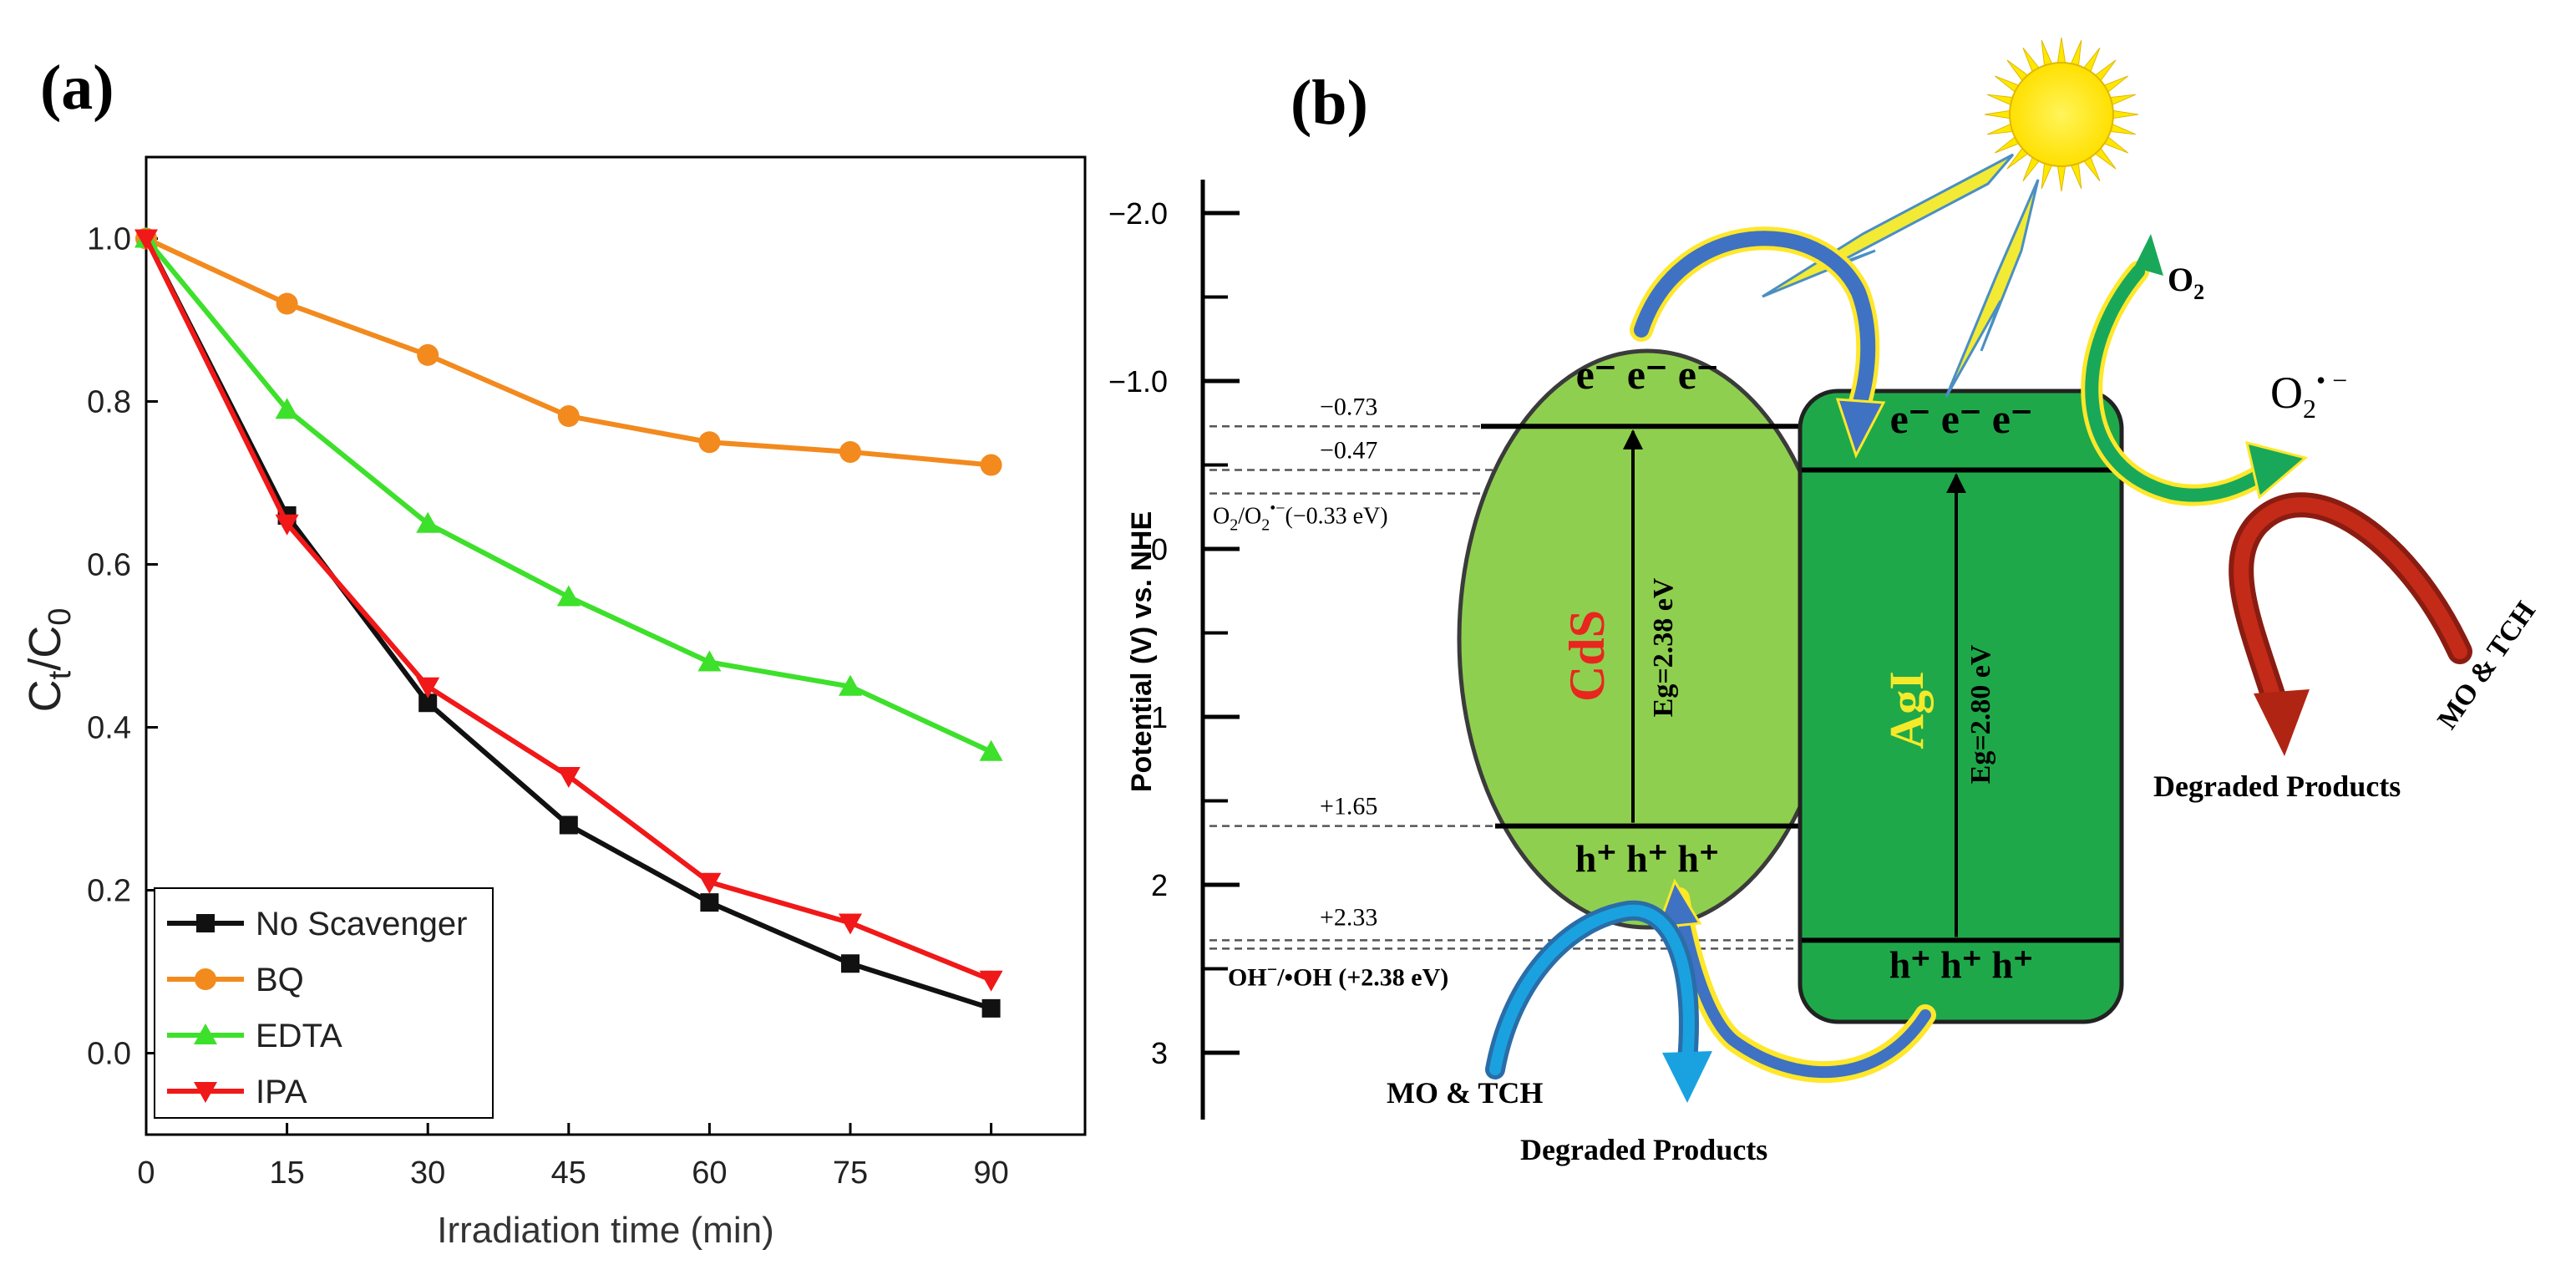 The image size is (2576, 1280). Describe the element at coordinates (299, 1036) in the screenshot. I see `legend-label: EDTA` at that location.